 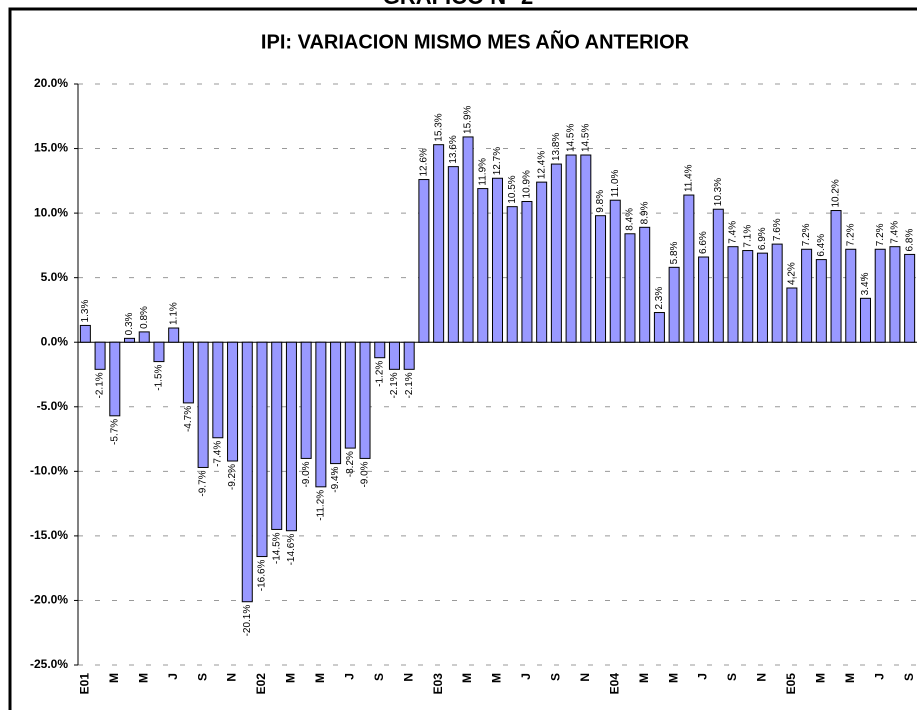 What do you see at coordinates (674, 252) in the screenshot?
I see `value-label: 5.8%` at bounding box center [674, 252].